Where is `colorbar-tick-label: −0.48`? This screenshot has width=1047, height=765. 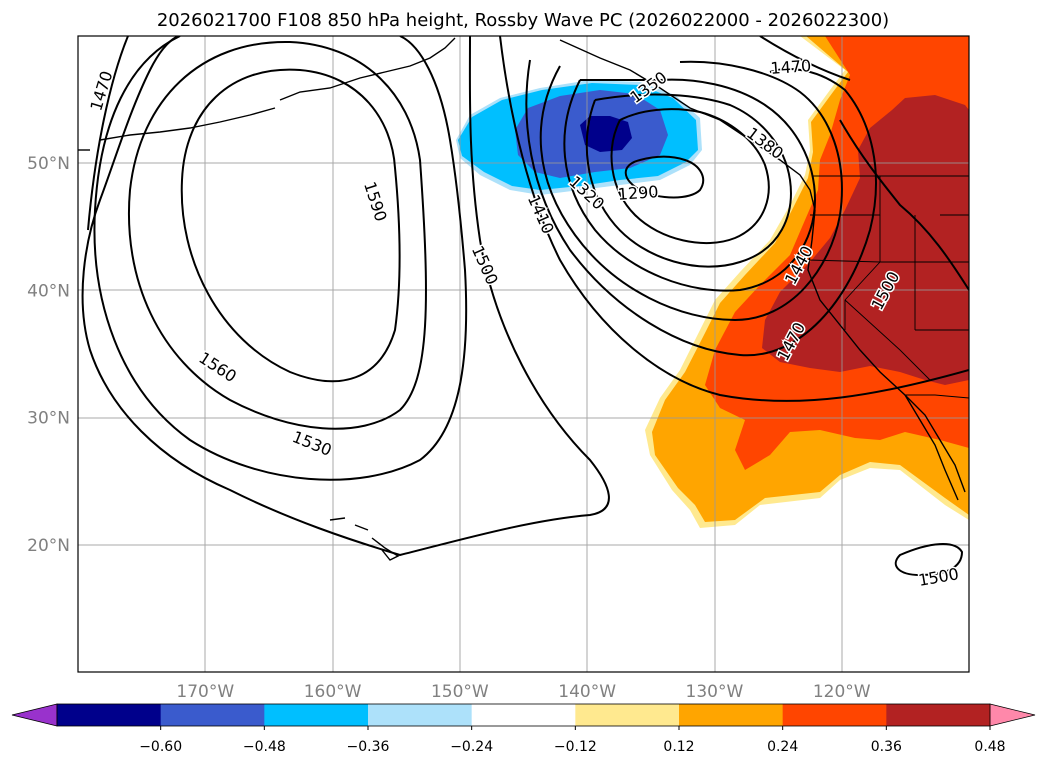 colorbar-tick-label: −0.48 is located at coordinates (264, 747).